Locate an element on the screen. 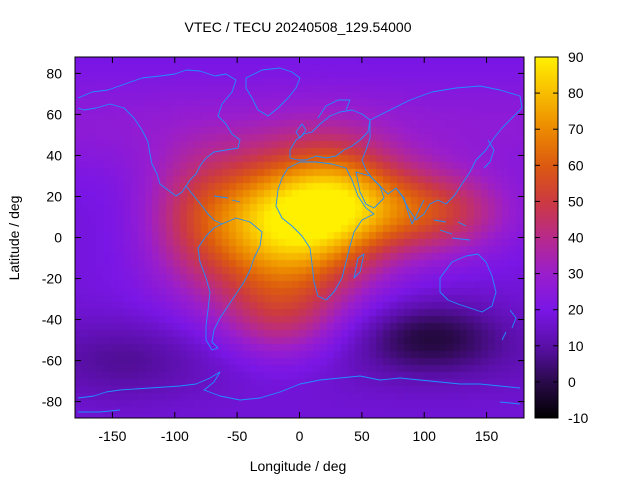 The image size is (640, 480). x-tick-label: 150 is located at coordinates (487, 436).